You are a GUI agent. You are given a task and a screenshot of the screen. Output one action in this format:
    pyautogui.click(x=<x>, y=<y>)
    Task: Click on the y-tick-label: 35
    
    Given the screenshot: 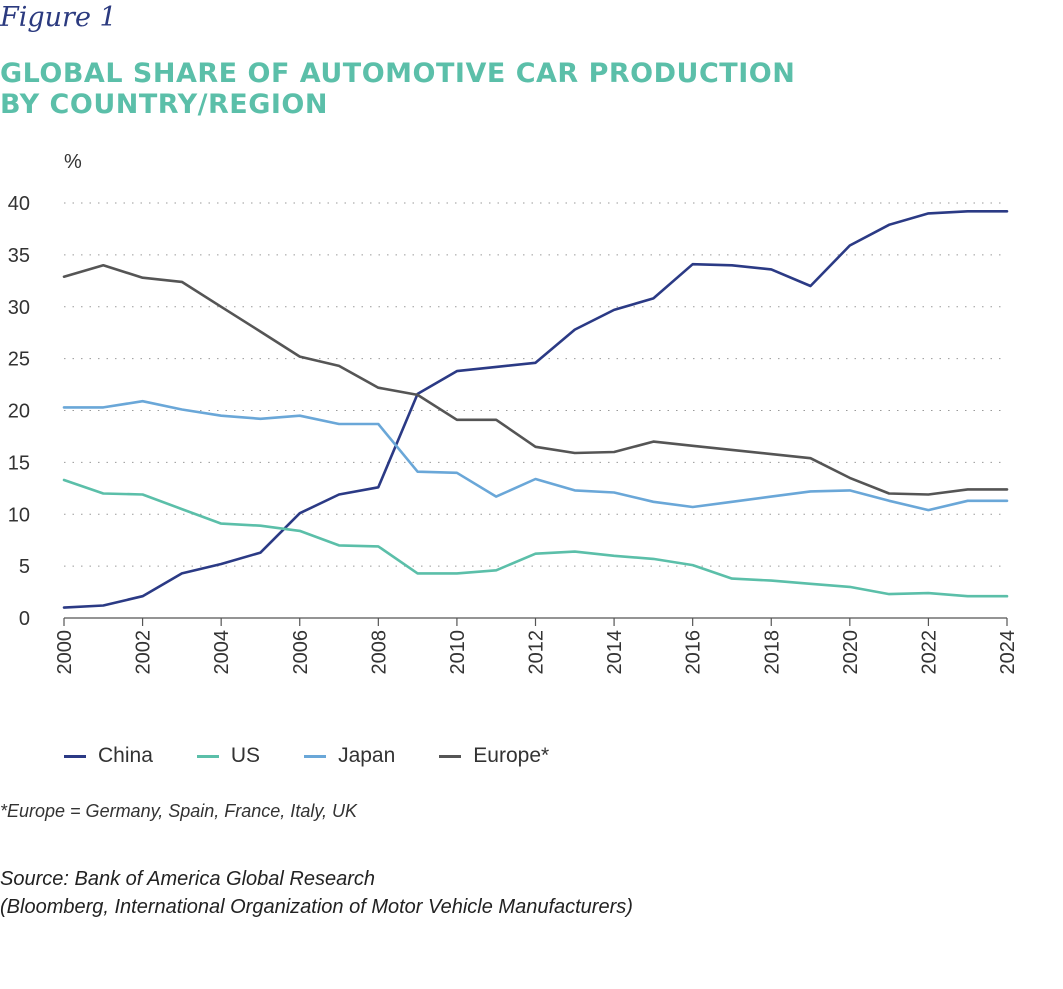 What is the action you would take?
    pyautogui.click(x=19, y=256)
    